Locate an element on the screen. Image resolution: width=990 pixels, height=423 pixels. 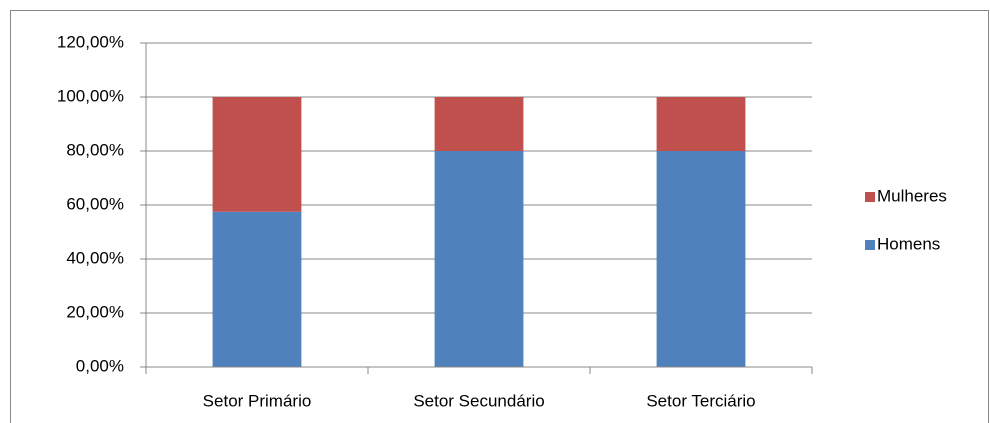
y-tick-label: 60,00% is located at coordinates (95, 203).